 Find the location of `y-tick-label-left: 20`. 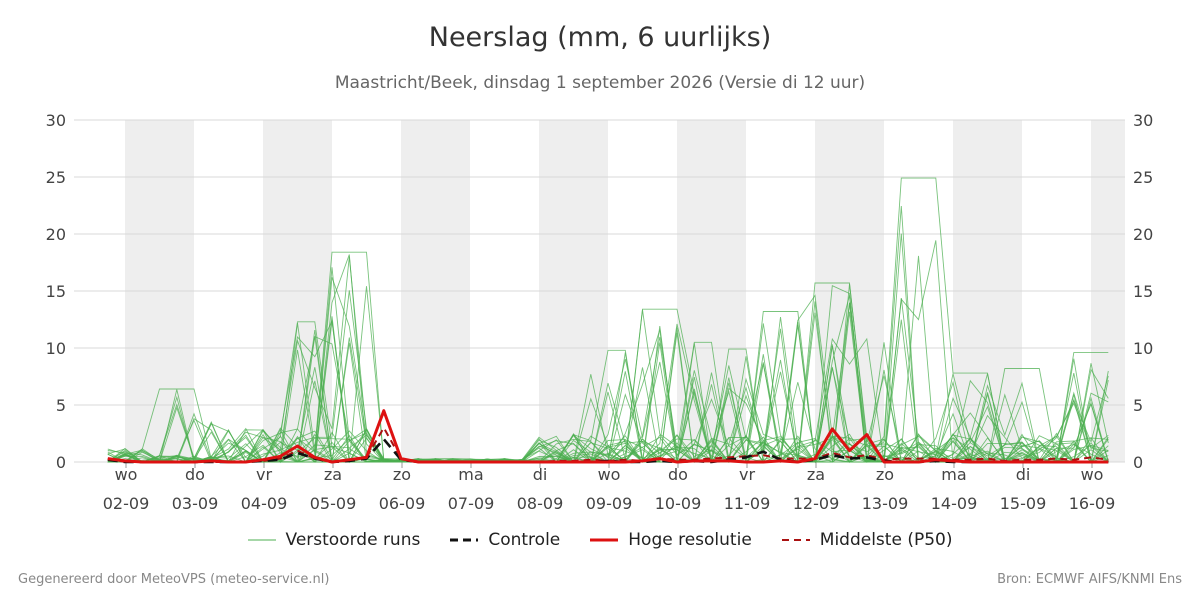

y-tick-label-left: 20 is located at coordinates (56, 234).